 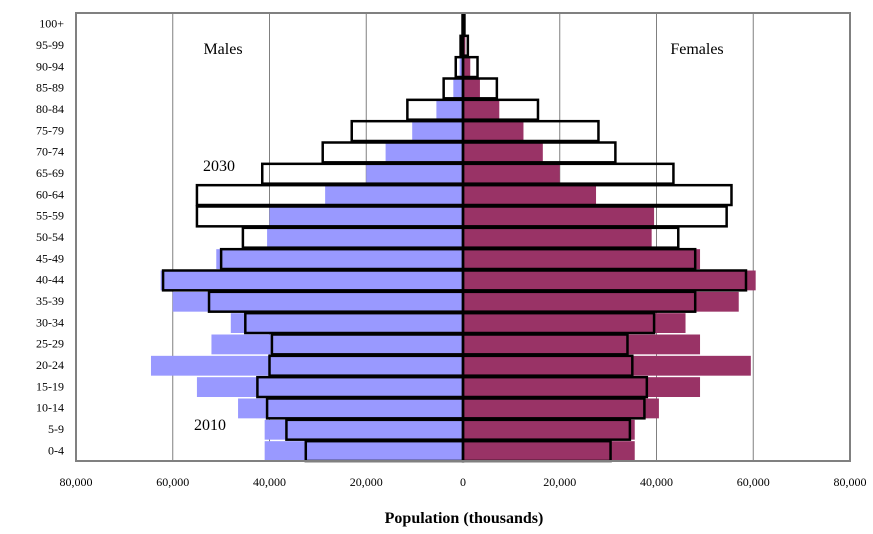 I want to click on age-label-40-44: 40-44, so click(x=50, y=280).